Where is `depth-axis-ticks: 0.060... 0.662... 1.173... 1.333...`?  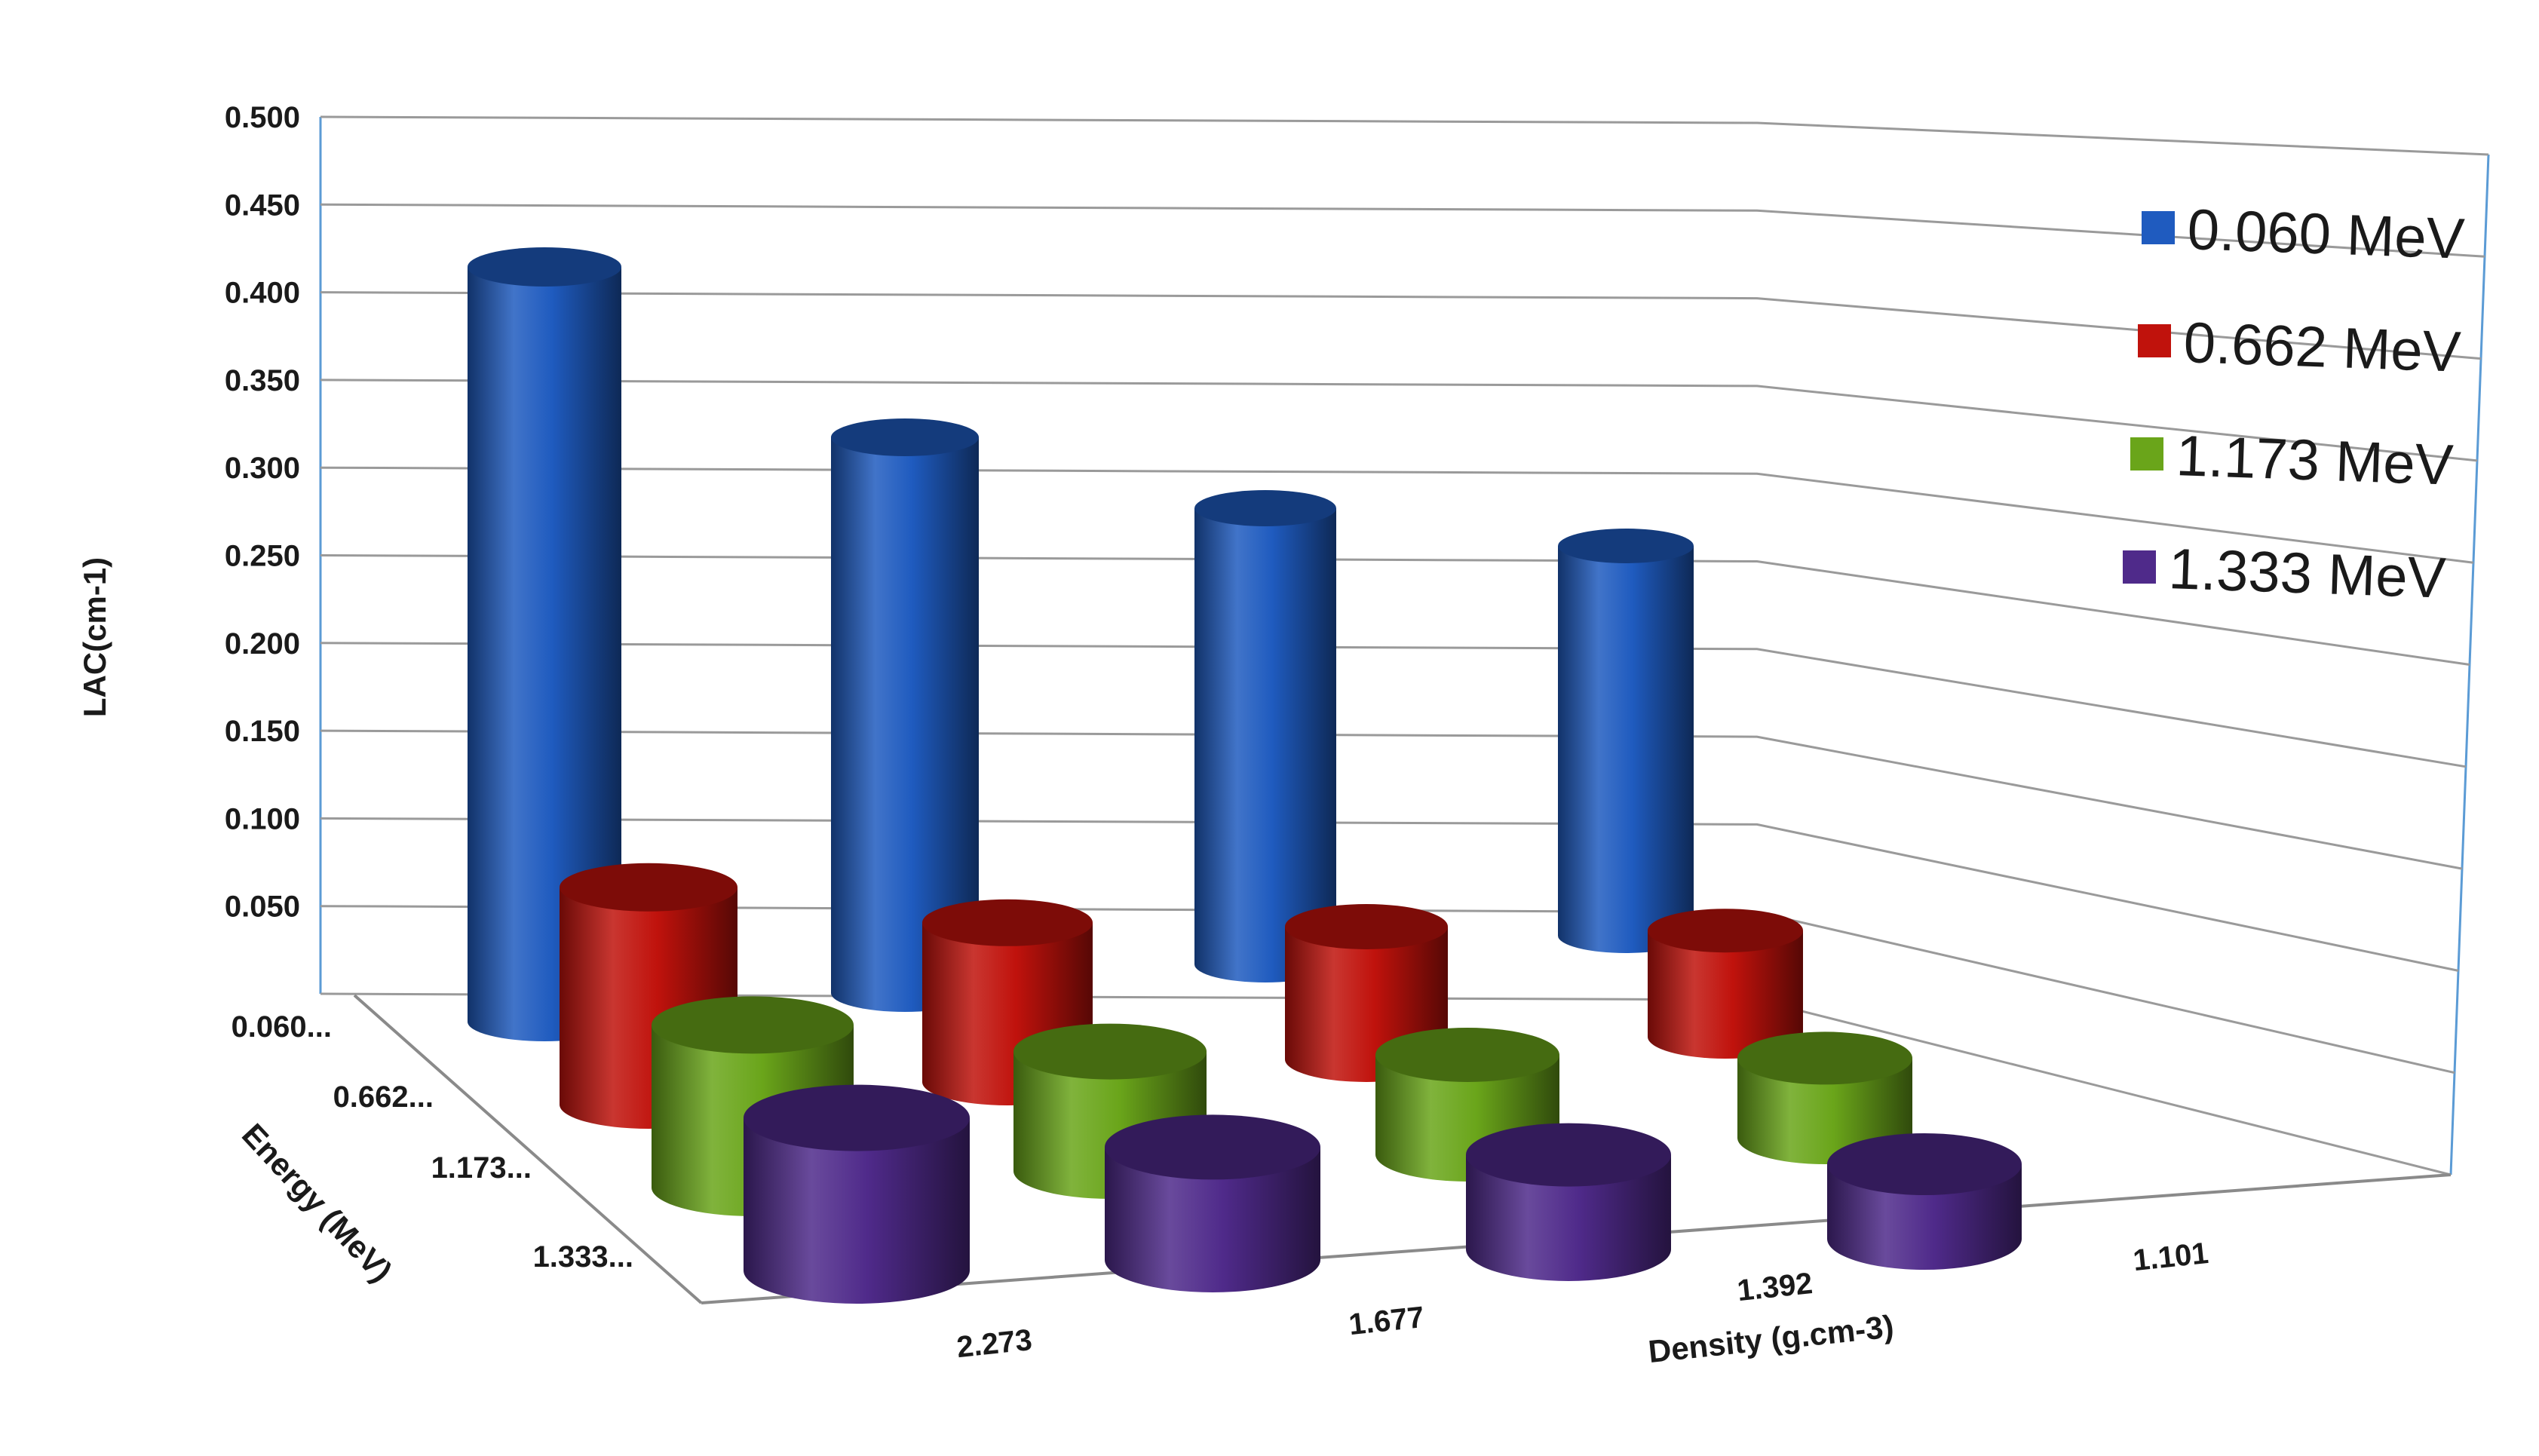
depth-axis-ticks: 0.060... 0.662... 1.173... 1.333... is located at coordinates (432, 1142).